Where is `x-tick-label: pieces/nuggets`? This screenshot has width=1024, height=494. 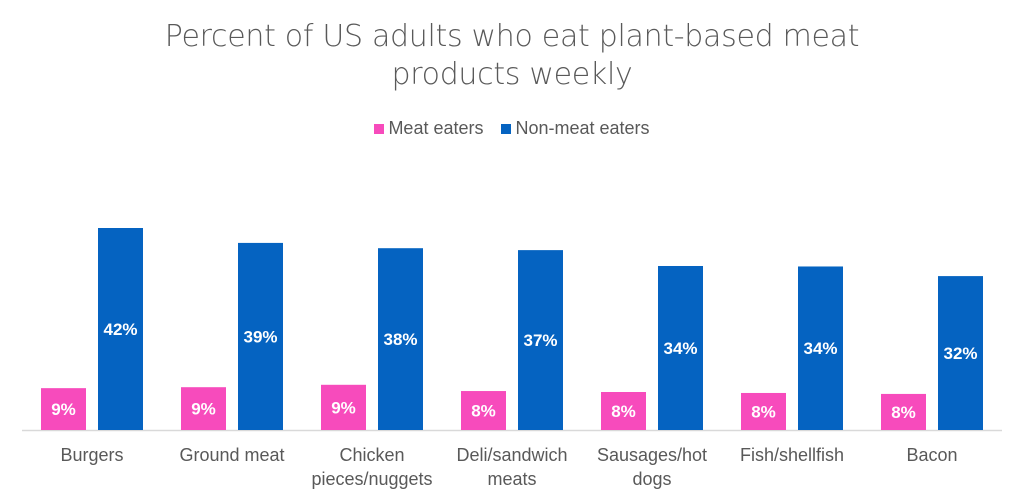
x-tick-label: pieces/nuggets is located at coordinates (371, 479).